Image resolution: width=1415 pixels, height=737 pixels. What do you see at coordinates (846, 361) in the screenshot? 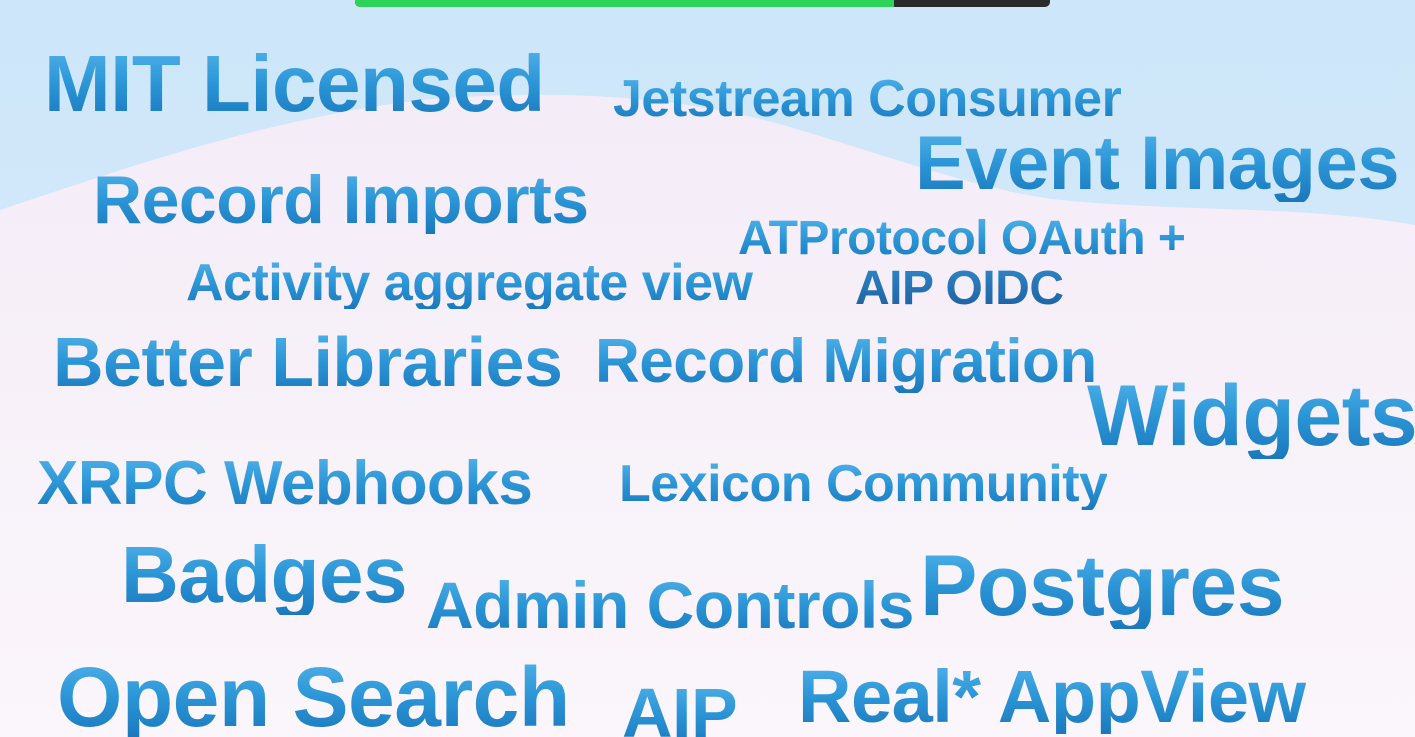
I see `word-record-migration: Record Migration` at bounding box center [846, 361].